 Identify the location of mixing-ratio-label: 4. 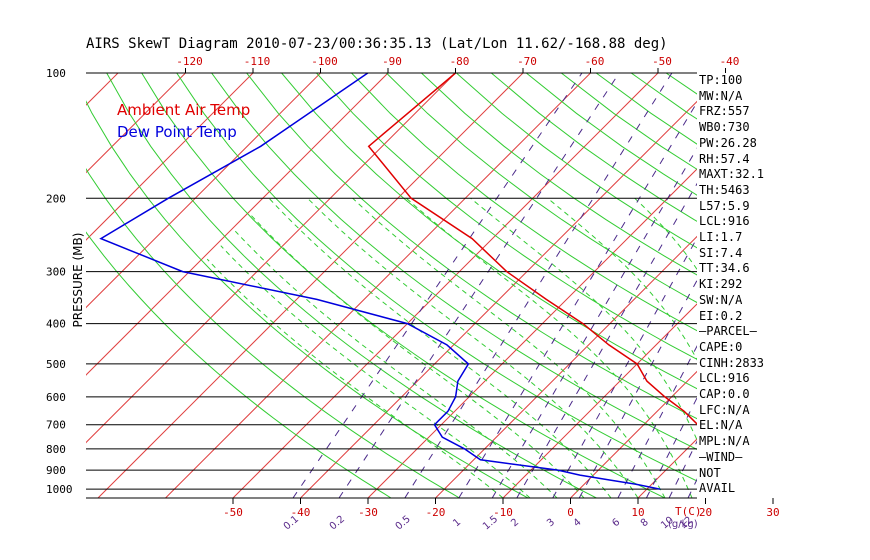
(578, 523).